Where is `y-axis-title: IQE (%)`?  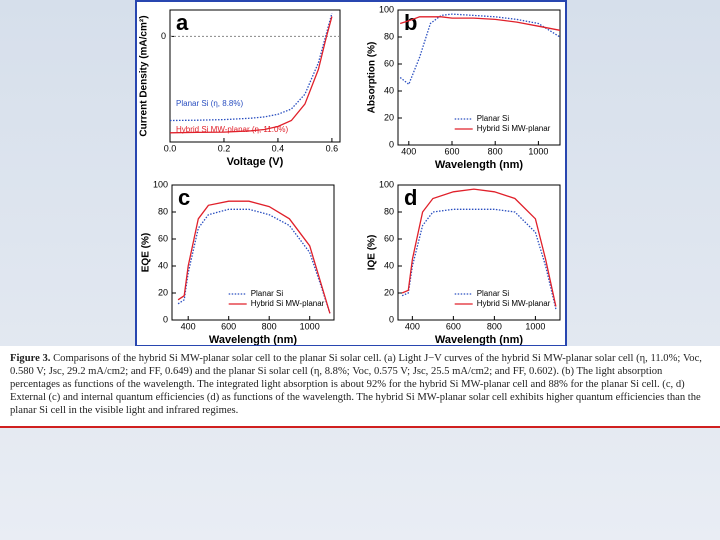
y-axis-title: IQE (%) is located at coordinates (372, 253).